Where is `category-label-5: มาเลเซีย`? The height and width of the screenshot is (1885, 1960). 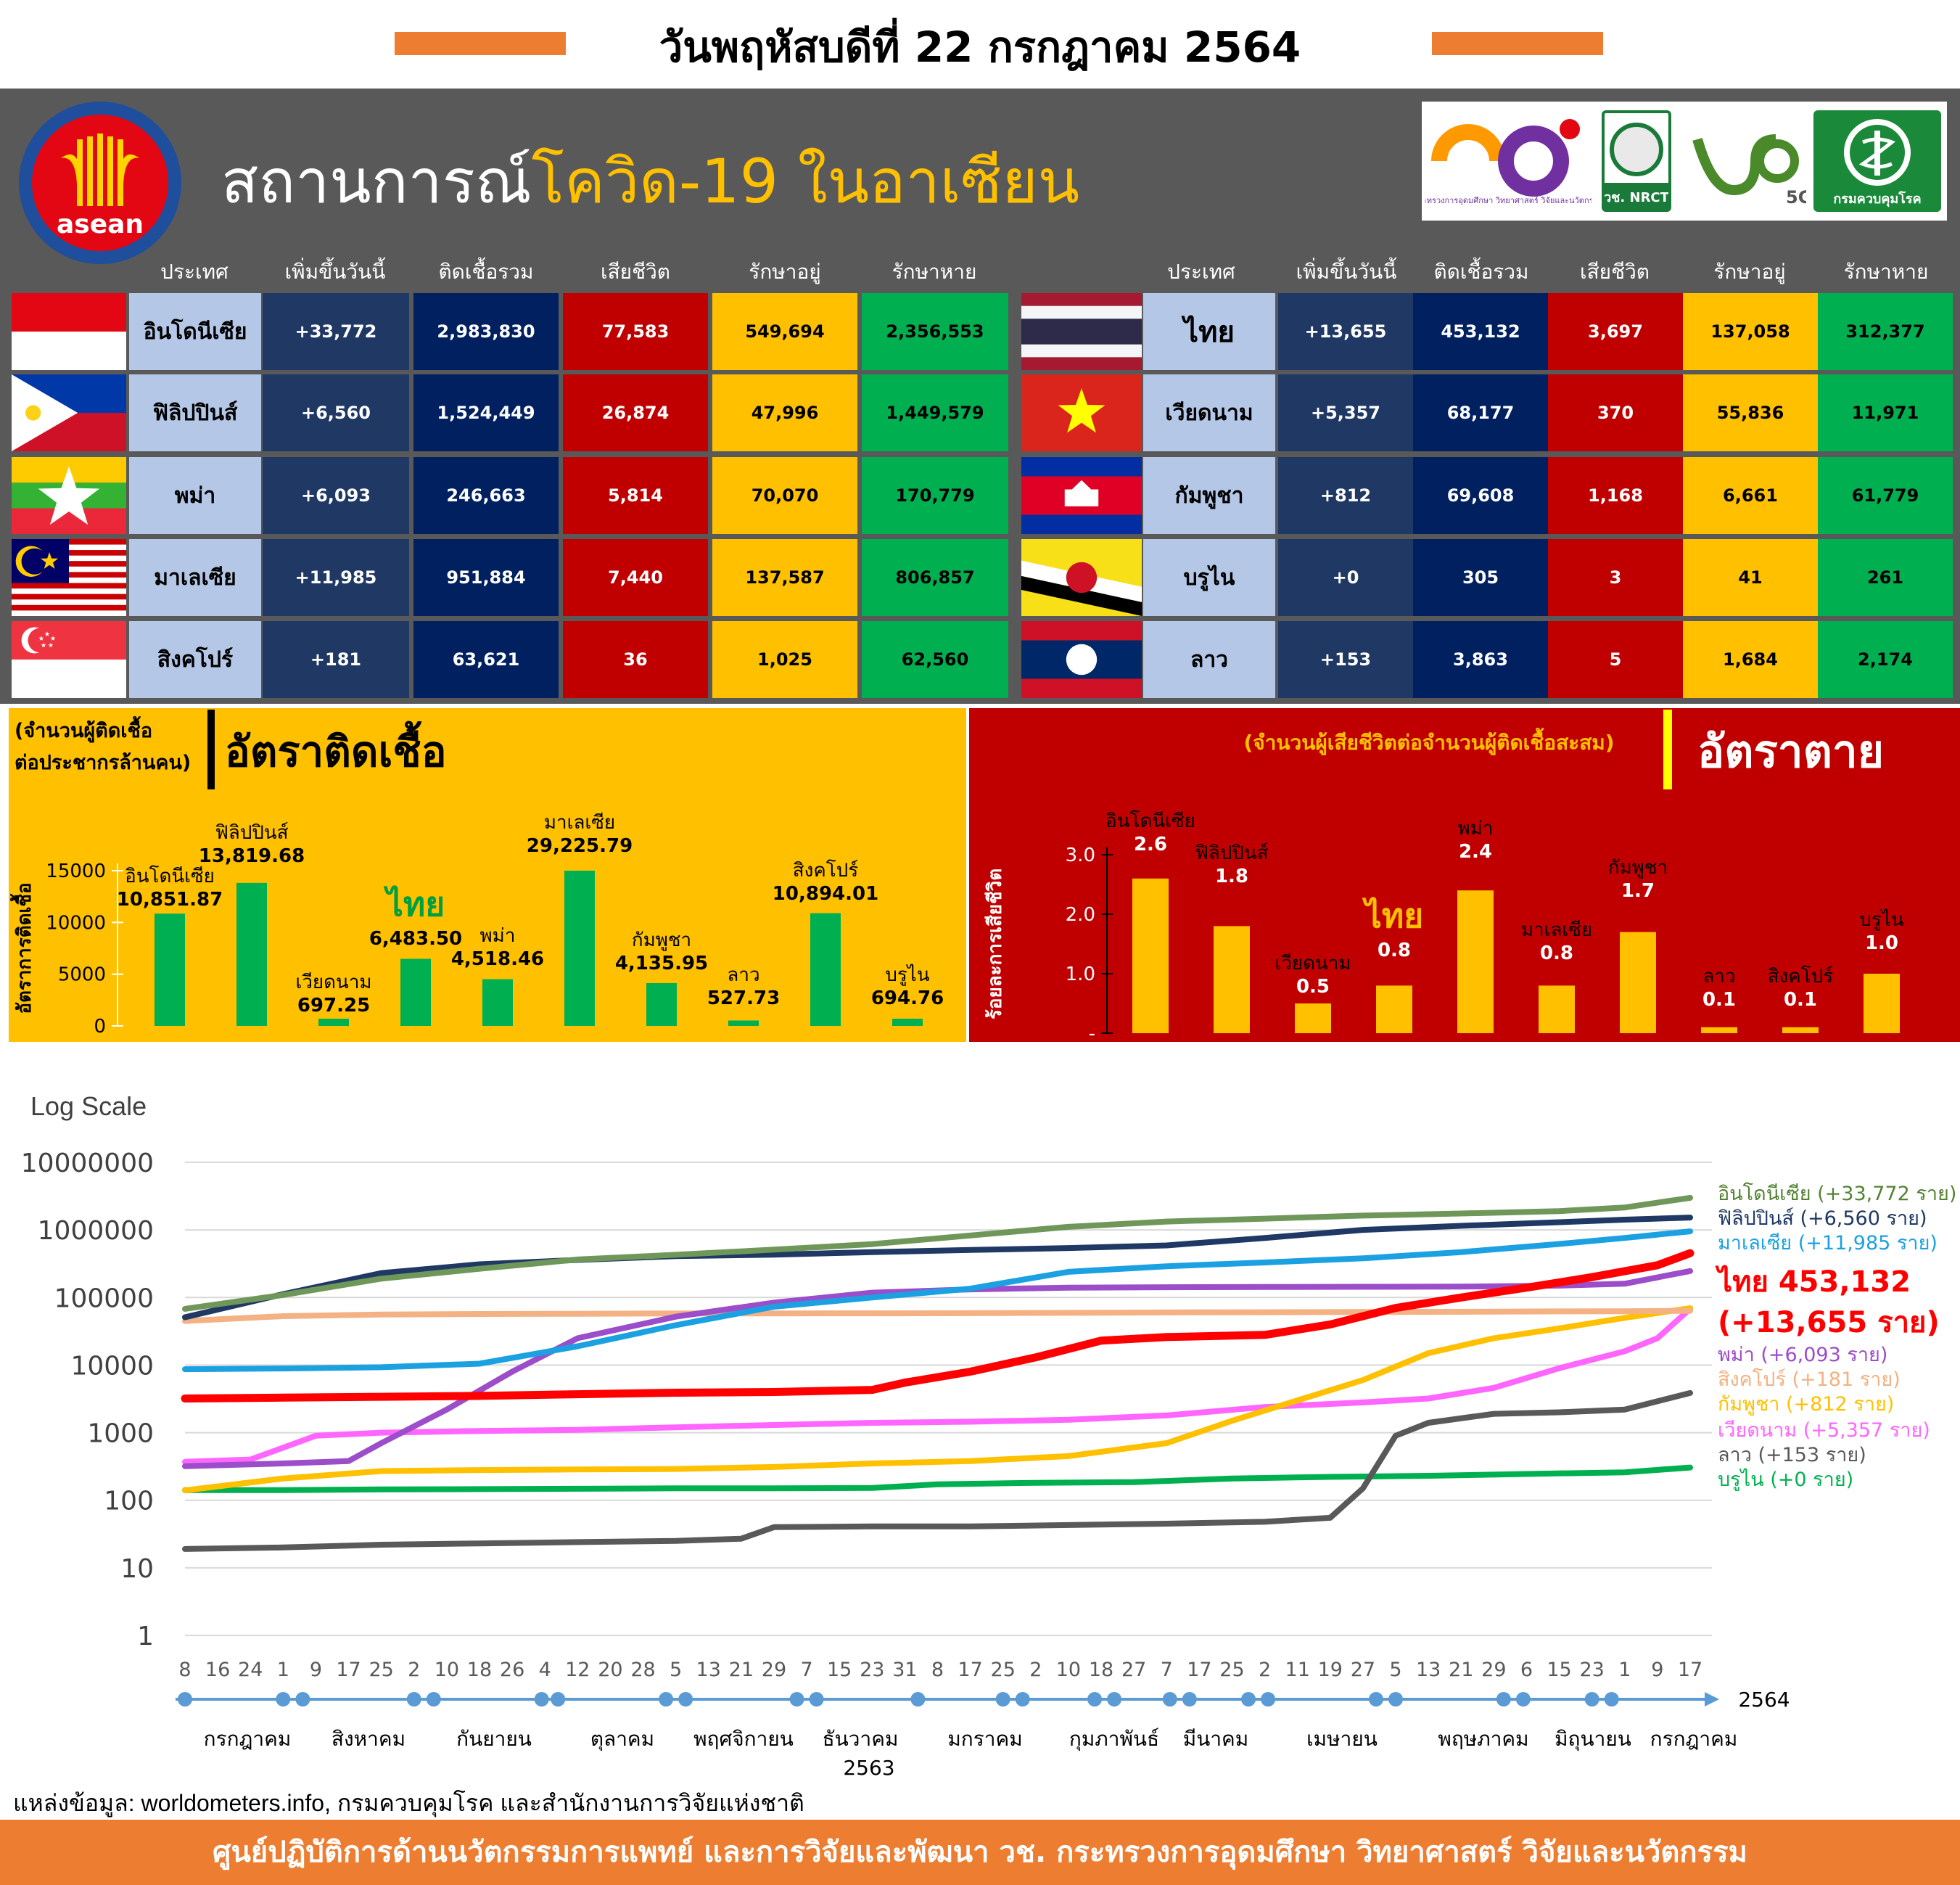 category-label-5: มาเลเซีย is located at coordinates (1556, 930).